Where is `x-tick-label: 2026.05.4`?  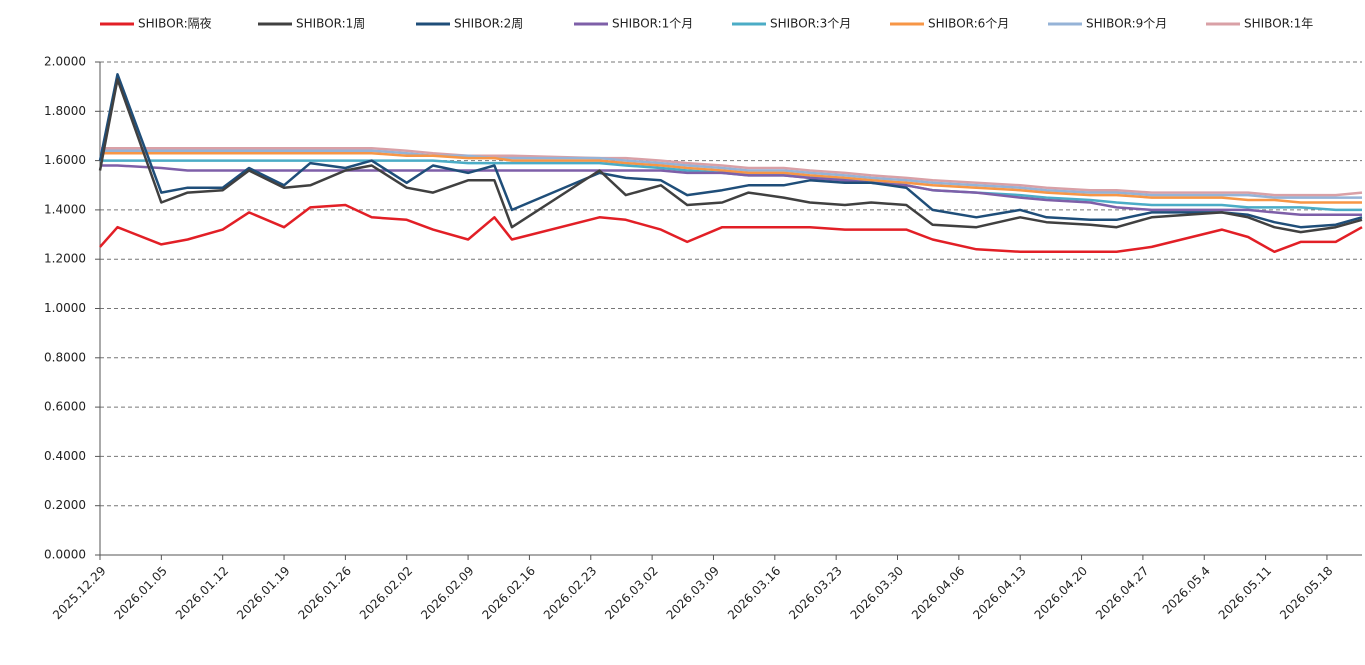
x-tick-label: 2026.05.4 is located at coordinates (1186, 590).